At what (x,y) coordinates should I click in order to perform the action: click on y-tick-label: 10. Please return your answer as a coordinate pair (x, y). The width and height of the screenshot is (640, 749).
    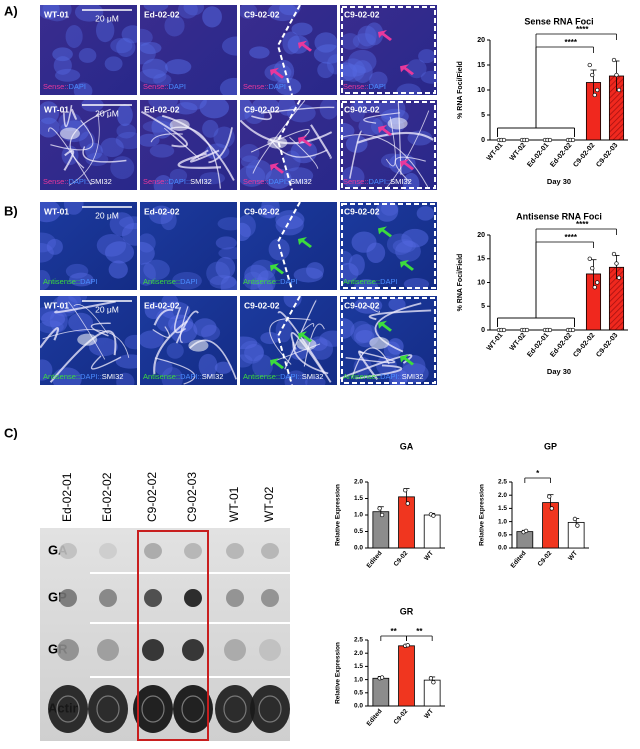
    Looking at the image, I should click on (481, 90).